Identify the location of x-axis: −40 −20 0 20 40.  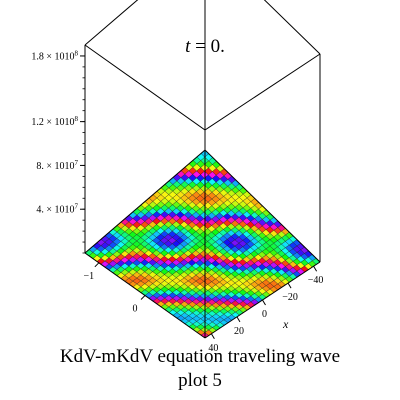
(266, 309).